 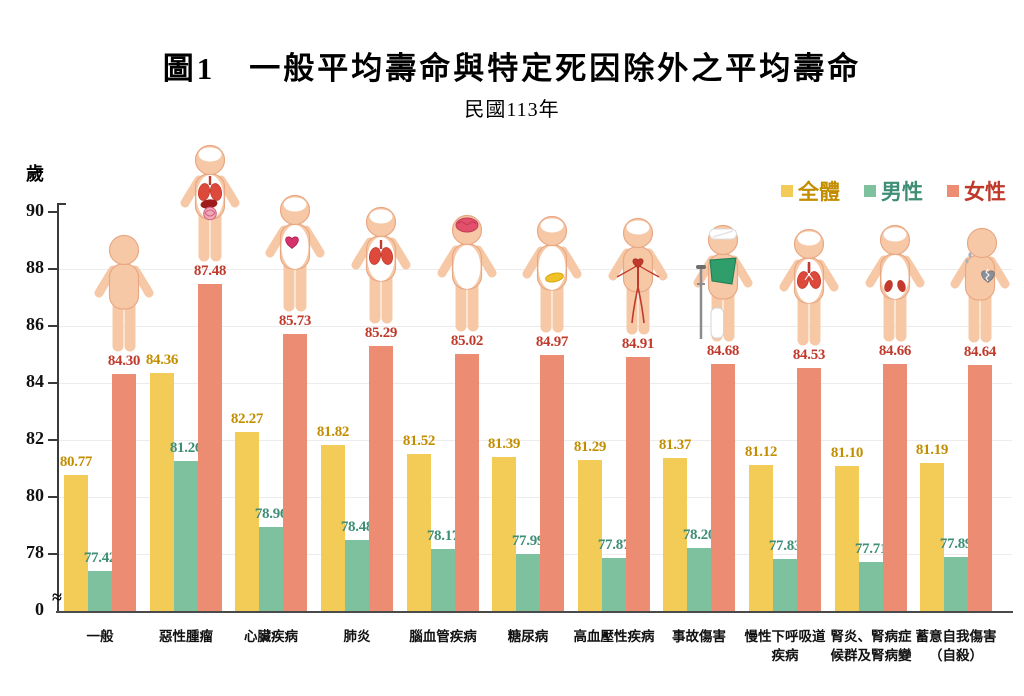 I want to click on value-label-male: 77.89, so click(x=956, y=544).